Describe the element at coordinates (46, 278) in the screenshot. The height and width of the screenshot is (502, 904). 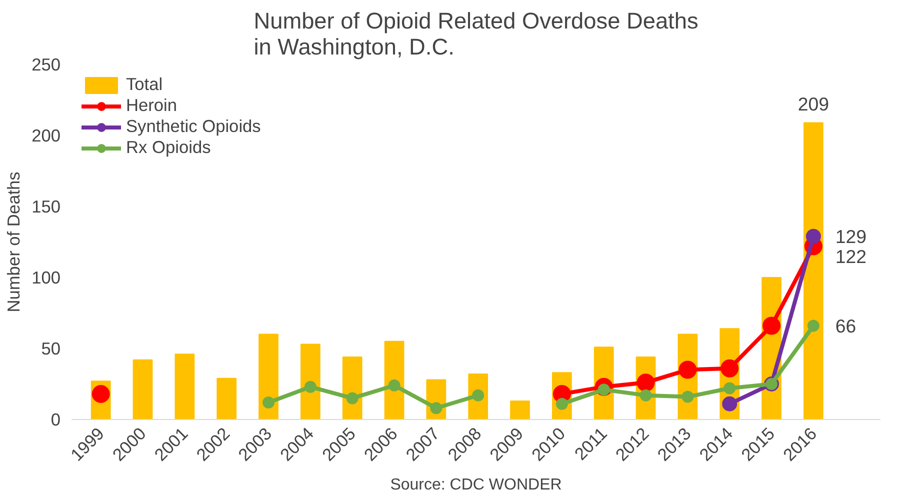
I see `y-tick-label: 100` at that location.